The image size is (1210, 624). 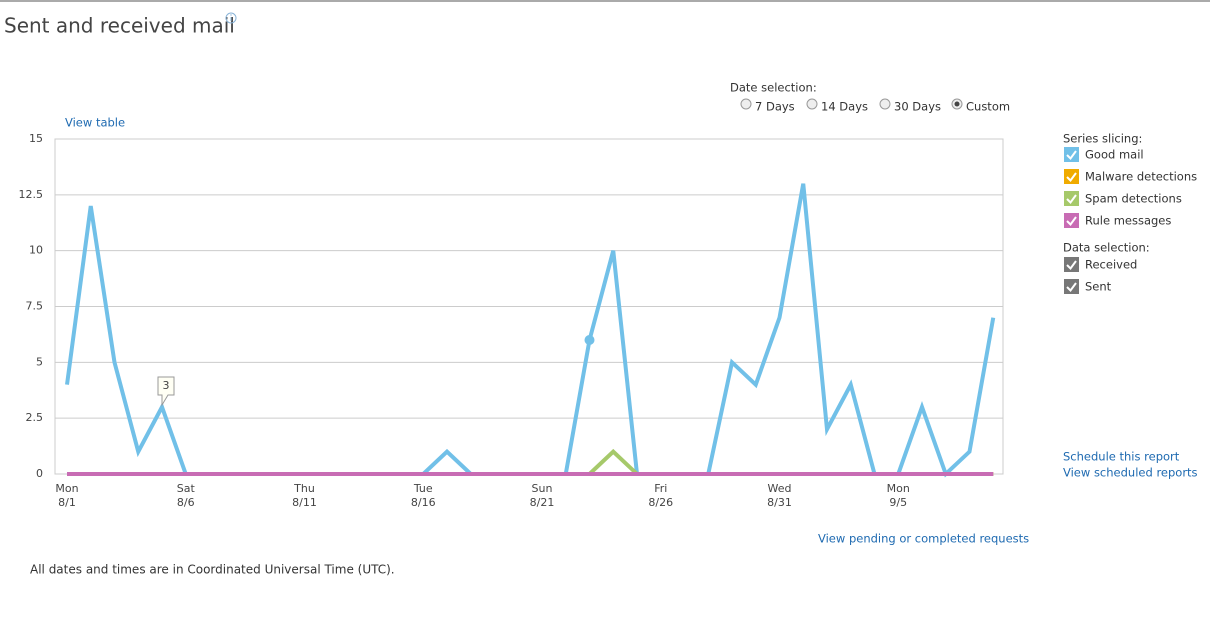 I want to click on x-tick-label: Wed, so click(x=780, y=488).